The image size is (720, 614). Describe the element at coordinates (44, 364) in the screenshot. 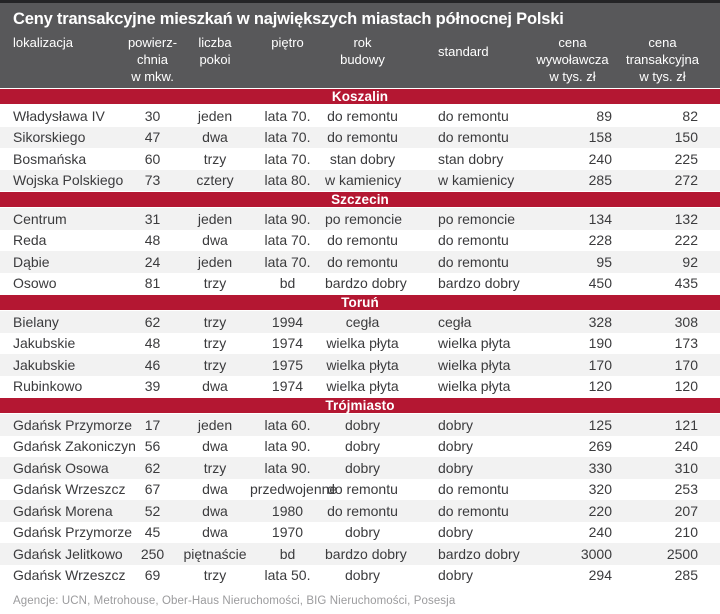

I see `cell-lokalizacja: Jakubskie` at that location.